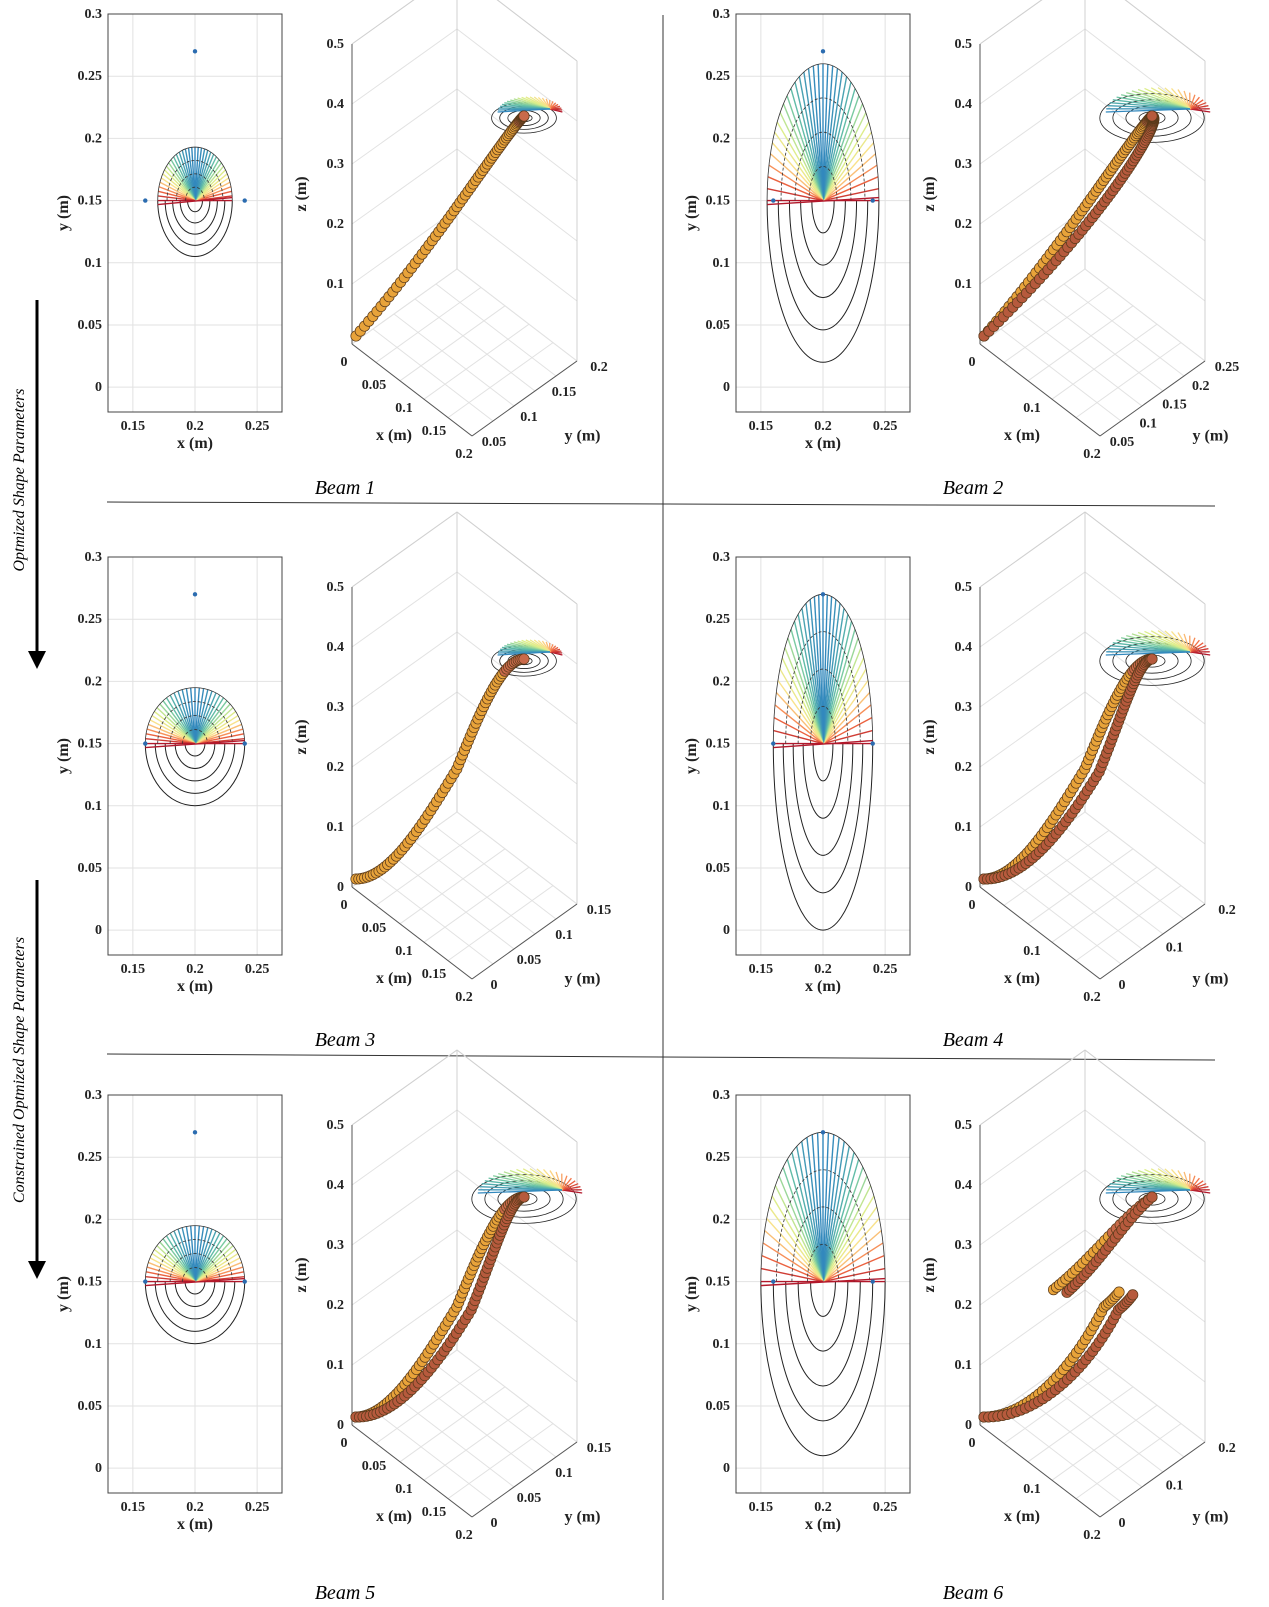  What do you see at coordinates (524, 1197) in the screenshot?
I see `beam-disk` at bounding box center [524, 1197].